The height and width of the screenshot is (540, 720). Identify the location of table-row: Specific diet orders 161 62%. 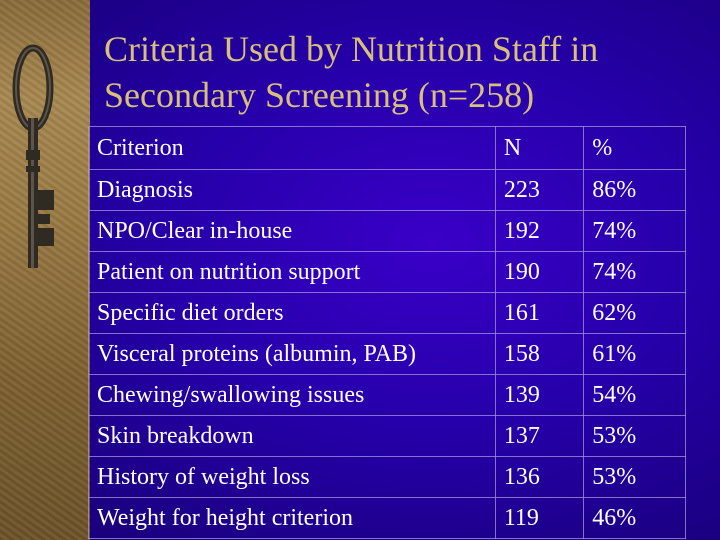
(387, 313).